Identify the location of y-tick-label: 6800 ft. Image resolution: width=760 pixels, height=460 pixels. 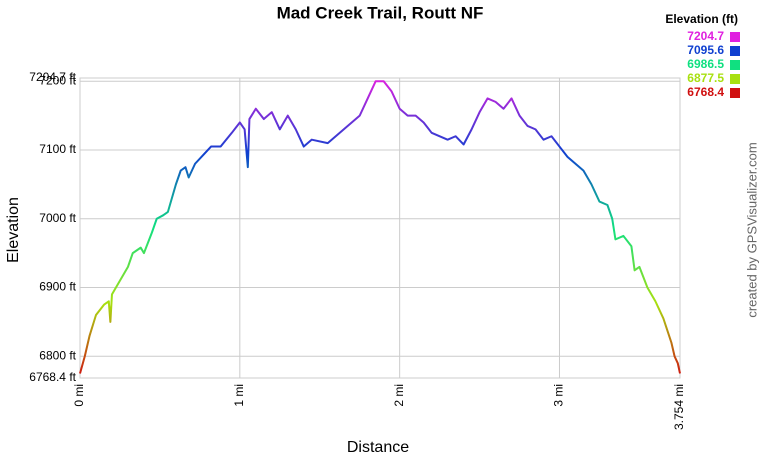
(57, 355).